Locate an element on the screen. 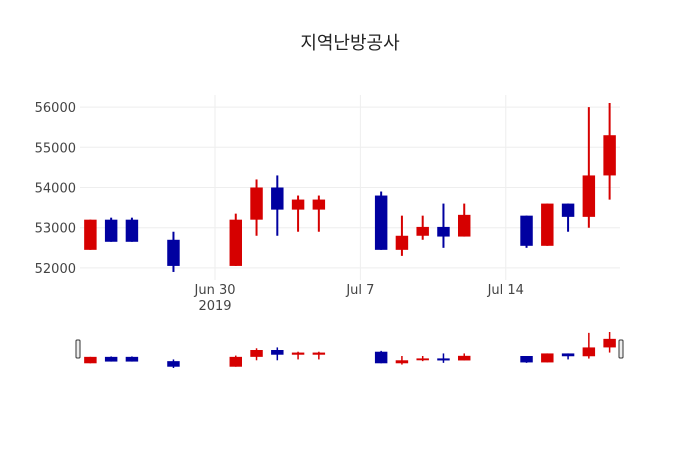 The image size is (700, 450). range-slider-bg is located at coordinates (350, 350).